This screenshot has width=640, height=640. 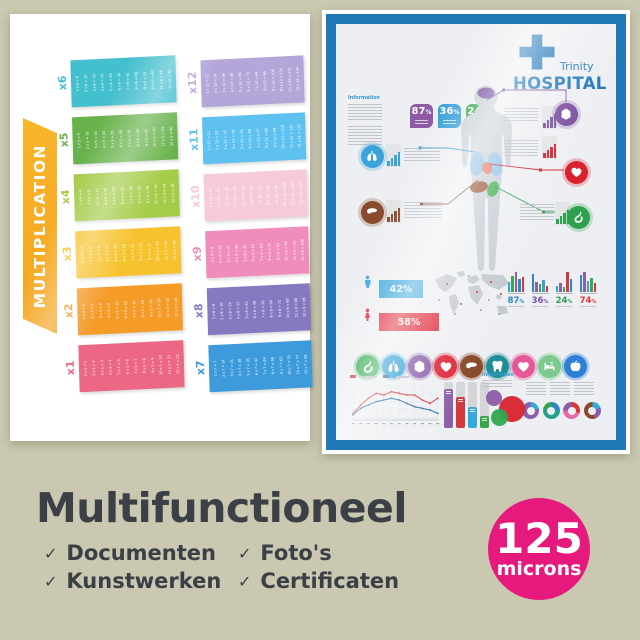 What do you see at coordinates (395, 405) in the screenshot?
I see `line-chart-svg` at bounding box center [395, 405].